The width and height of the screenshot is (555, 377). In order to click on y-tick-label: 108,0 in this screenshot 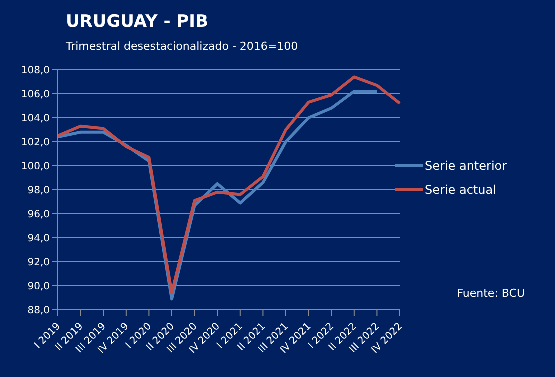, I will do `click(35, 71)`.